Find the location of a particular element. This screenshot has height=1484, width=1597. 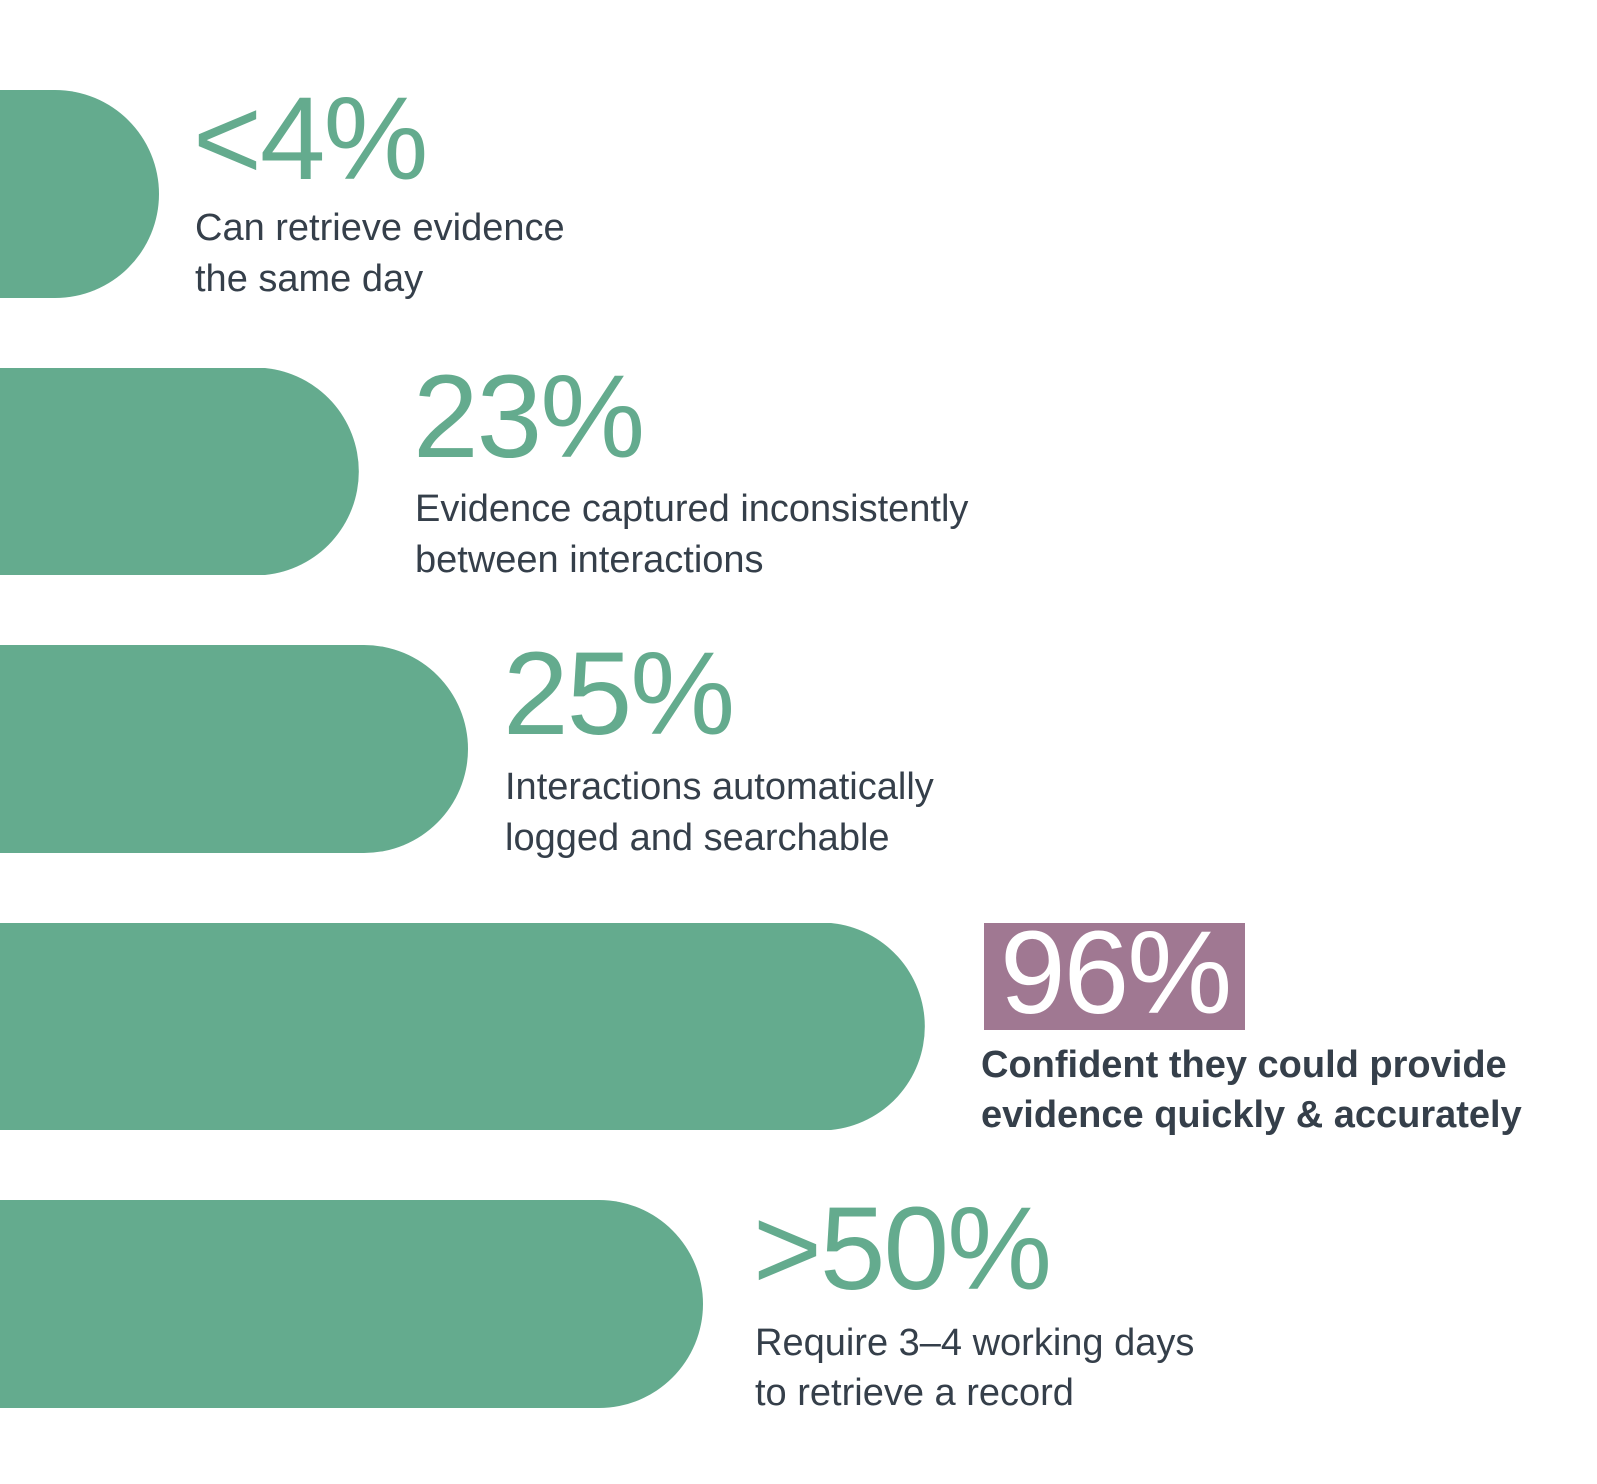

stat: 96% is located at coordinates (1115, 973).